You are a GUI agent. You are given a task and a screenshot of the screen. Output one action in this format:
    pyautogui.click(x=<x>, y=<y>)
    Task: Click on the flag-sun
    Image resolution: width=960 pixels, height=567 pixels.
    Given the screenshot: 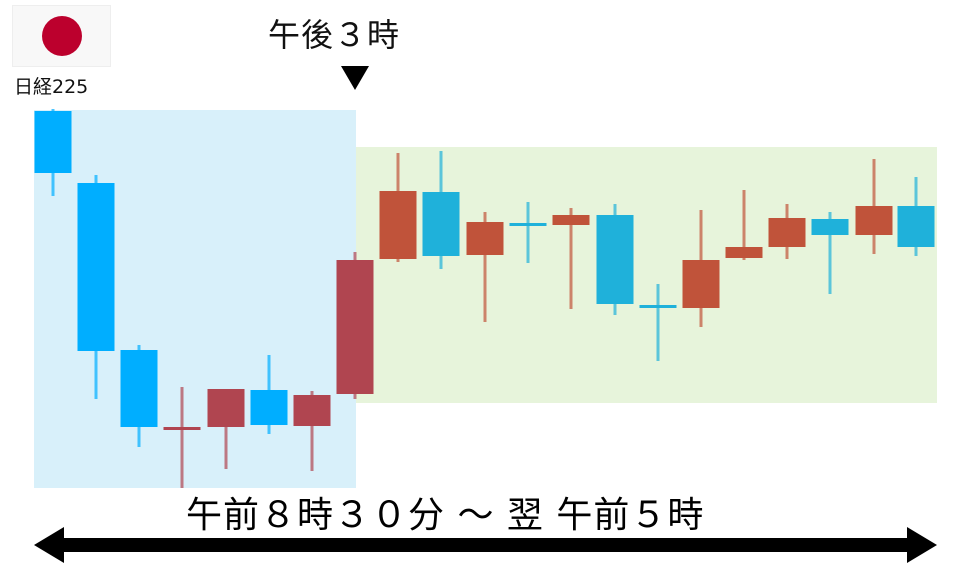 What is the action you would take?
    pyautogui.click(x=62, y=36)
    